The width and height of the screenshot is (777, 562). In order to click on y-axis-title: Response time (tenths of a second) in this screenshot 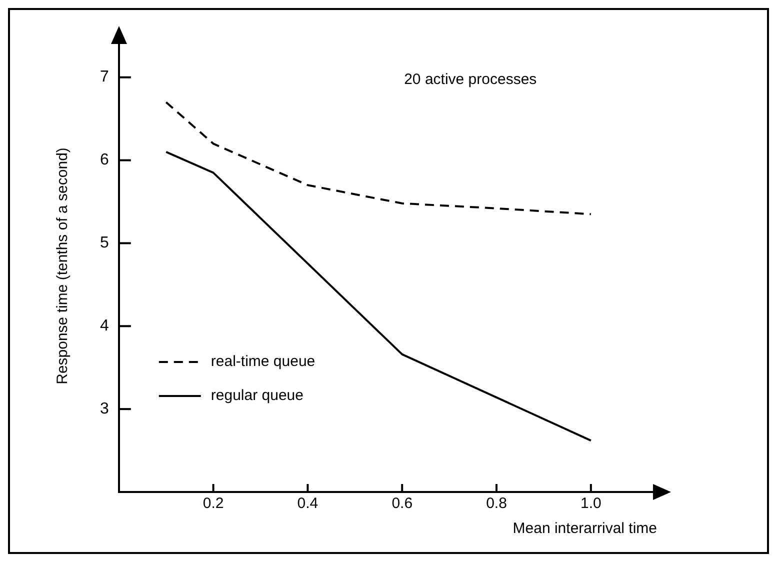, I will do `click(63, 266)`.